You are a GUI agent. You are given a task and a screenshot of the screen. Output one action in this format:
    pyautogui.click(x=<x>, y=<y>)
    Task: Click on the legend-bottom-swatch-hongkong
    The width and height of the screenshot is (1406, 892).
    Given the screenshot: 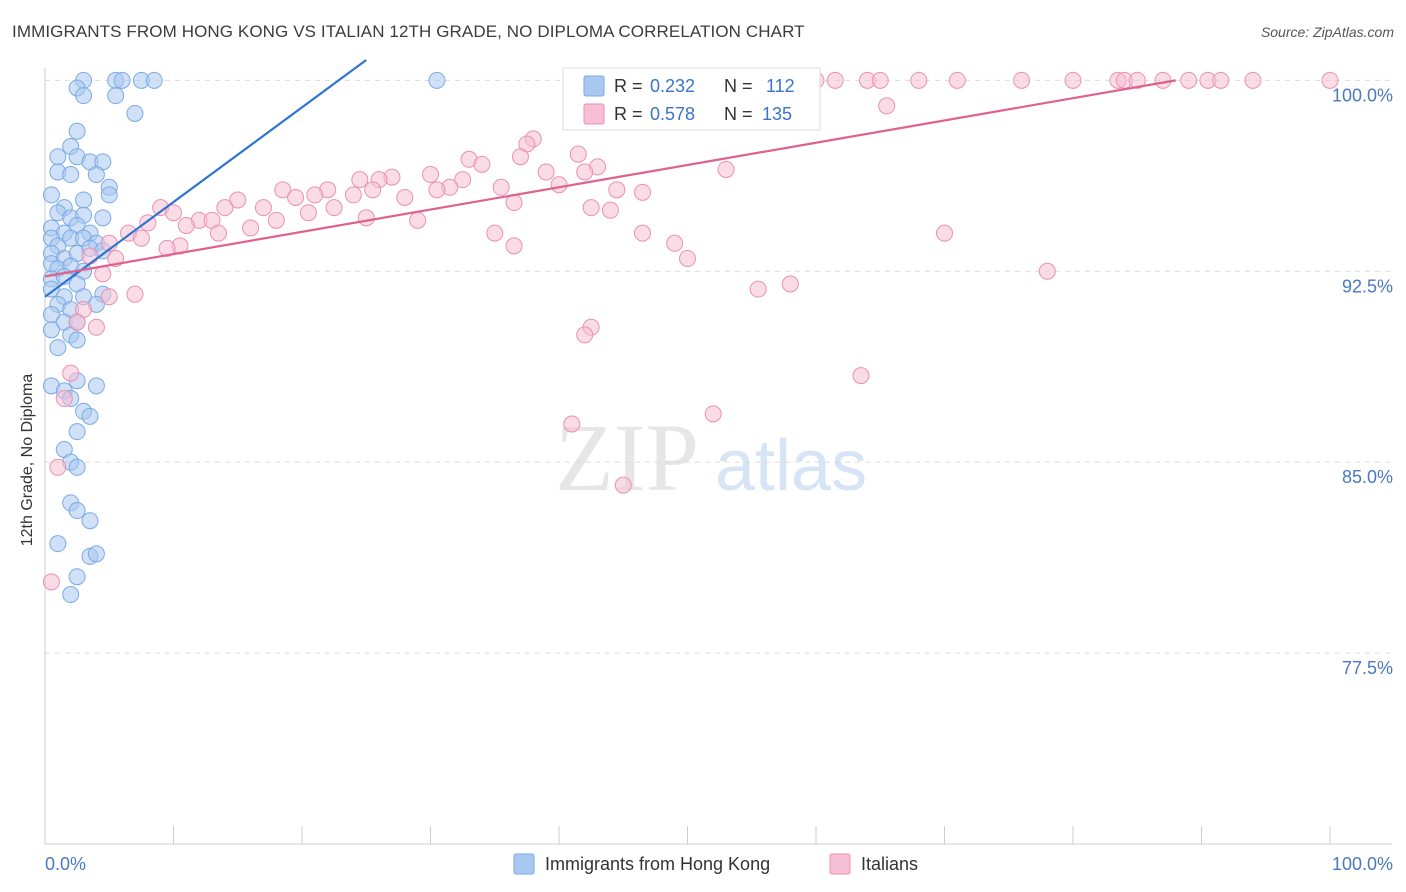 What is the action you would take?
    pyautogui.click(x=524, y=864)
    